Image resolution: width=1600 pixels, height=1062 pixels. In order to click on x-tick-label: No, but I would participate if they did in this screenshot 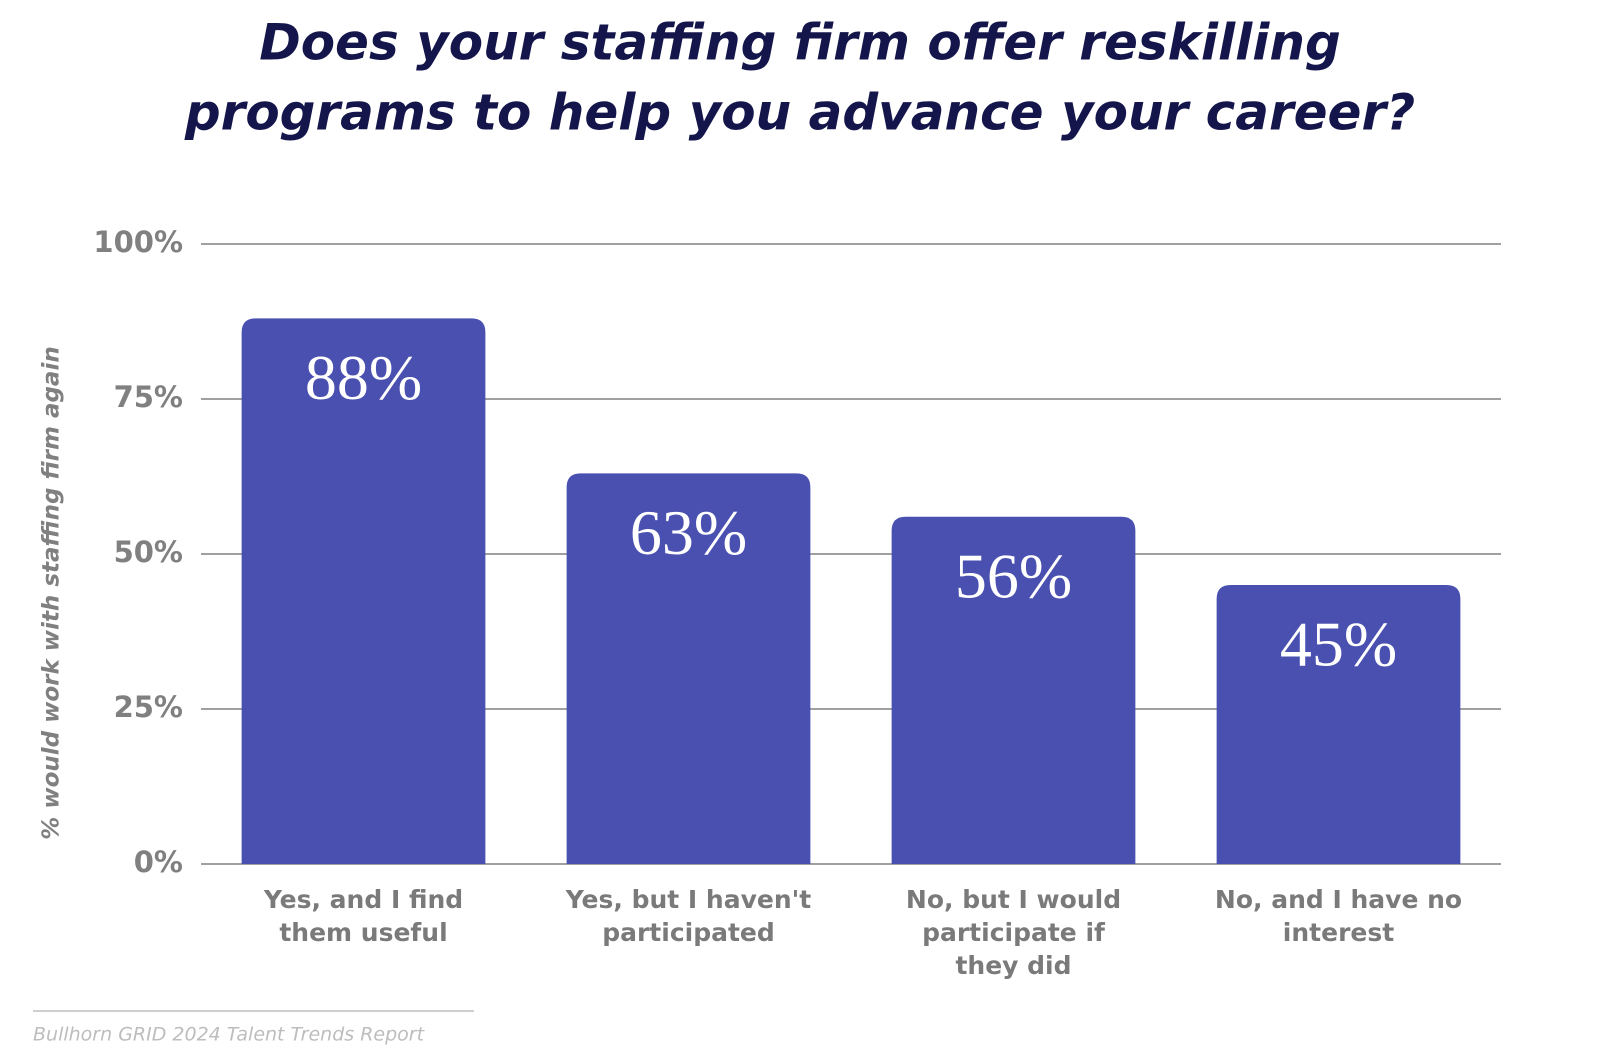, I will do `click(1013, 932)`.